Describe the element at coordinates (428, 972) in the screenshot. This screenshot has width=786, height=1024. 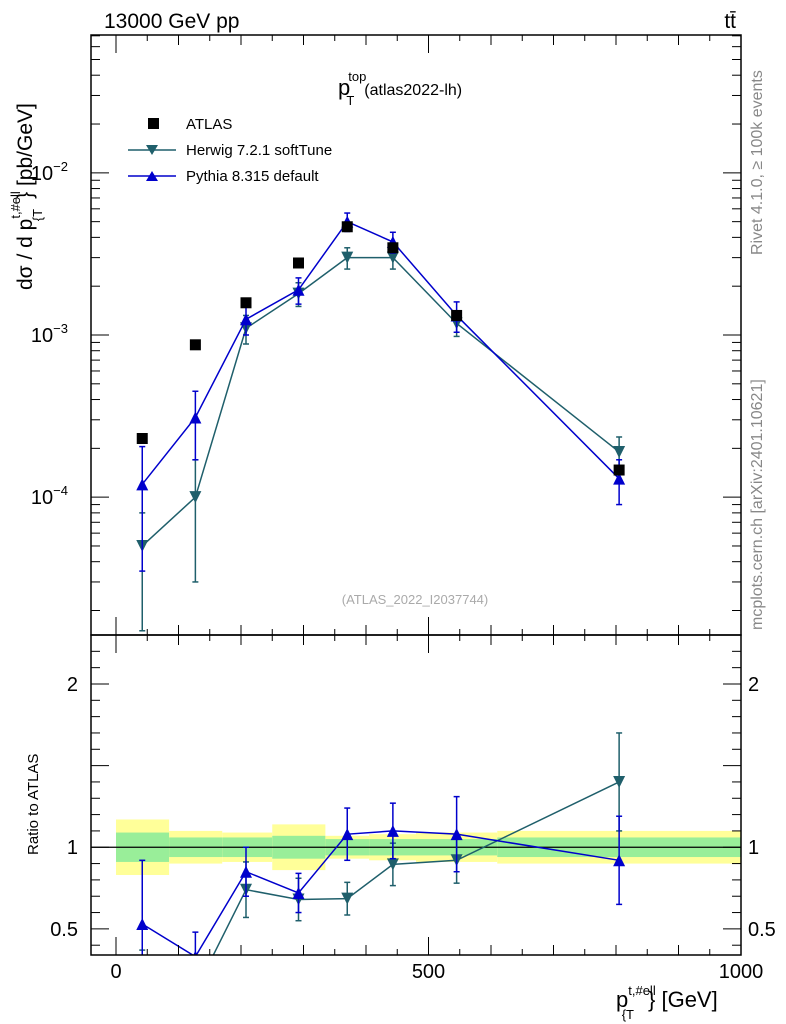
I see `x-tick-label: 500` at that location.